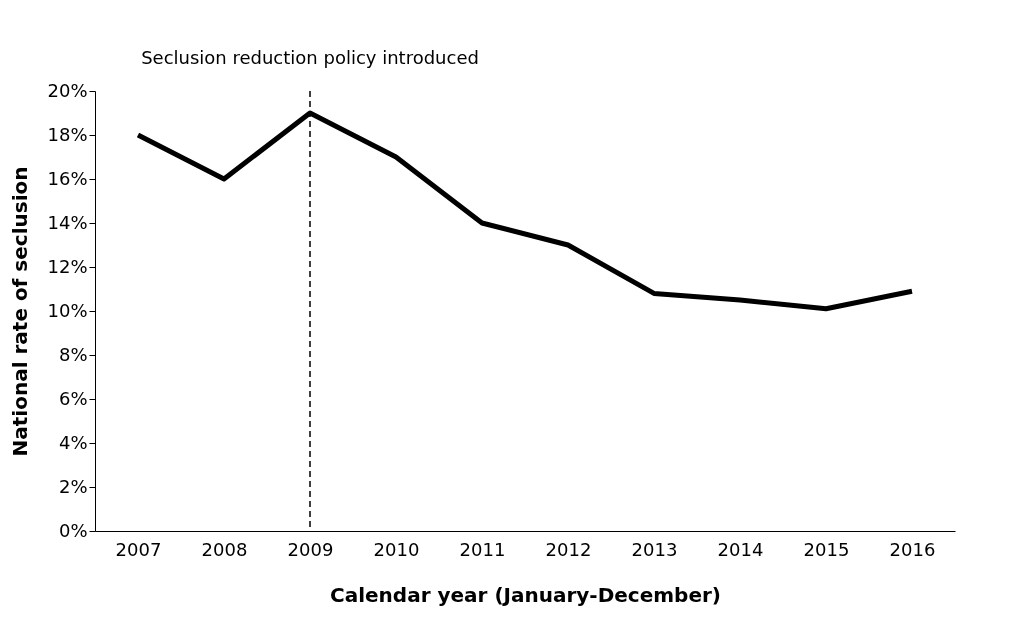 The width and height of the screenshot is (1018, 623). I want to click on x-tick-label: 2015, so click(826, 549).